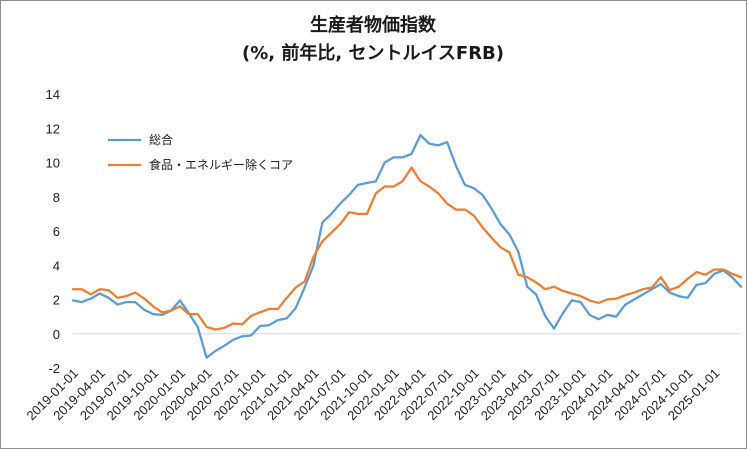 The image size is (747, 449). I want to click on chart-subtitle: (%, 前年比, セントルイスFRB), so click(373, 53).